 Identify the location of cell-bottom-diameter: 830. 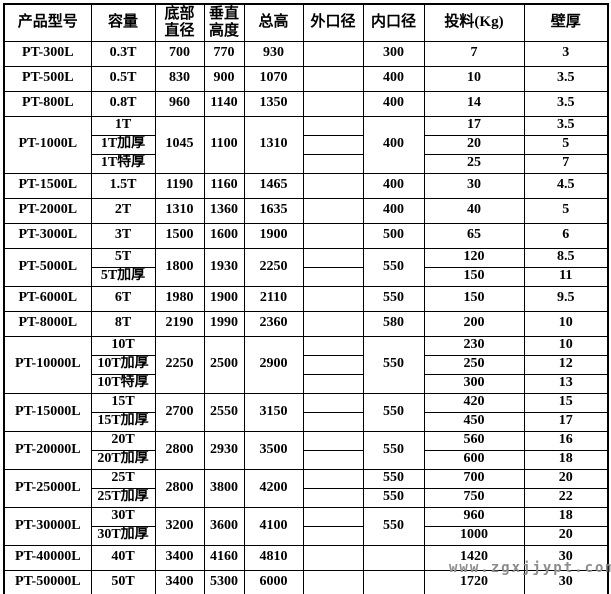
(179, 78).